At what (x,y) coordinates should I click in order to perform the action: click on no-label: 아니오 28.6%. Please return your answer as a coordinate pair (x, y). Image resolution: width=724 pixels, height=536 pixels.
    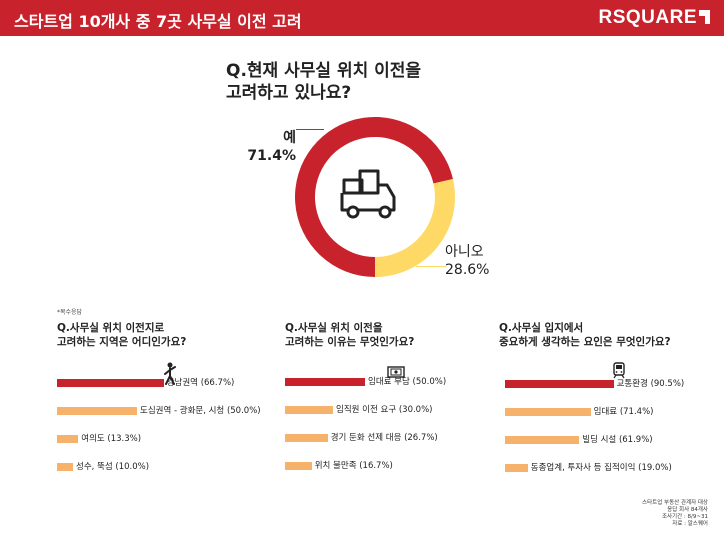
    Looking at the image, I should click on (467, 261).